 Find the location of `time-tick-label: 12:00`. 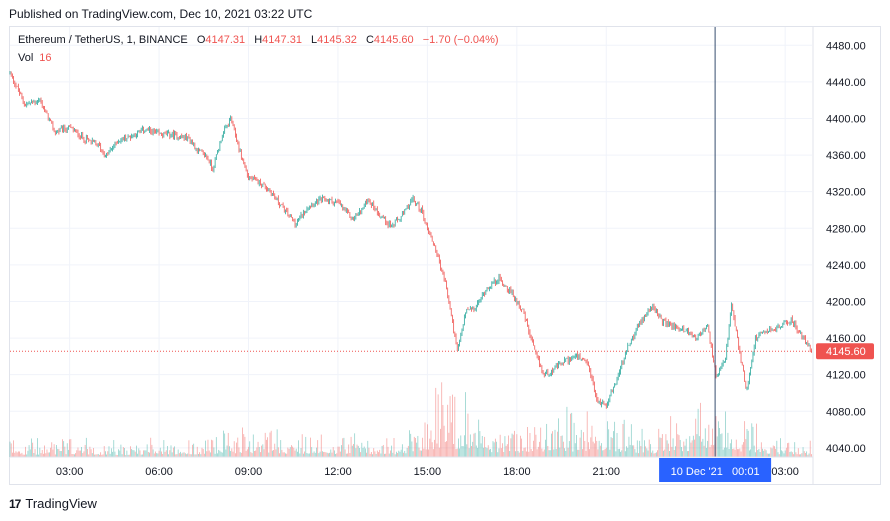

time-tick-label: 12:00 is located at coordinates (338, 472).